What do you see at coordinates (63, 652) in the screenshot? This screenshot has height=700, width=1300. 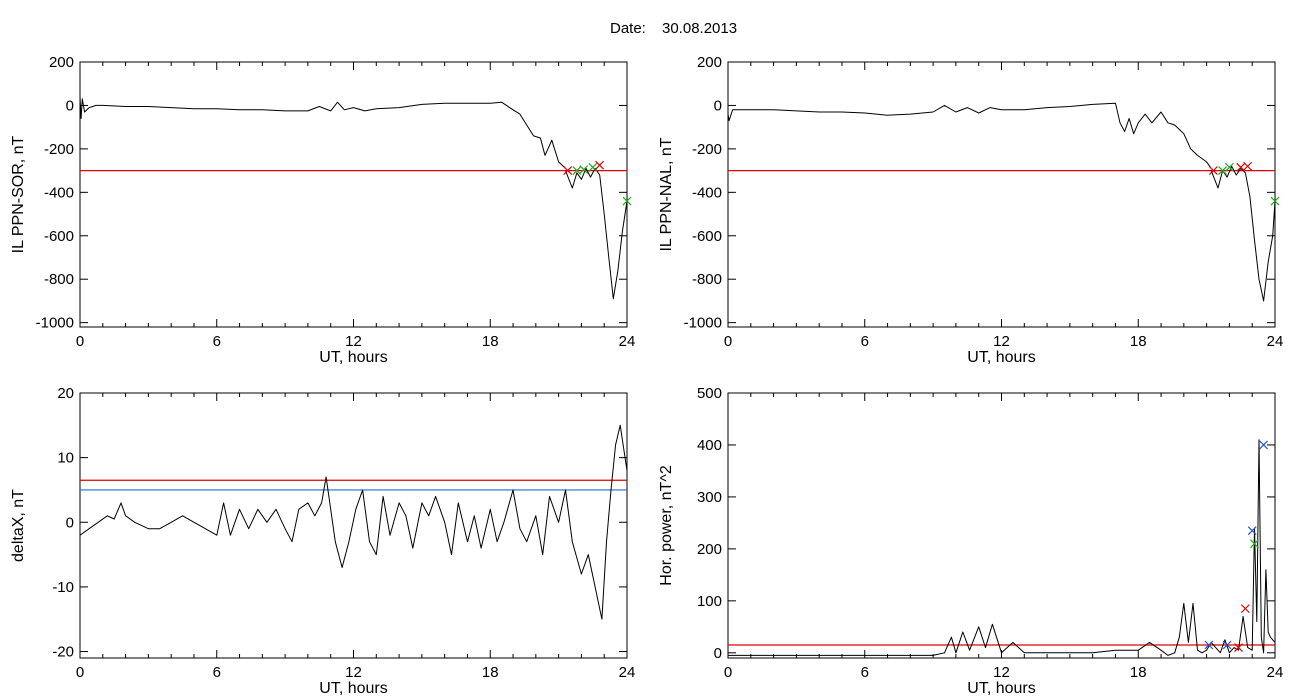 I see `y-tick-label: -20` at bounding box center [63, 652].